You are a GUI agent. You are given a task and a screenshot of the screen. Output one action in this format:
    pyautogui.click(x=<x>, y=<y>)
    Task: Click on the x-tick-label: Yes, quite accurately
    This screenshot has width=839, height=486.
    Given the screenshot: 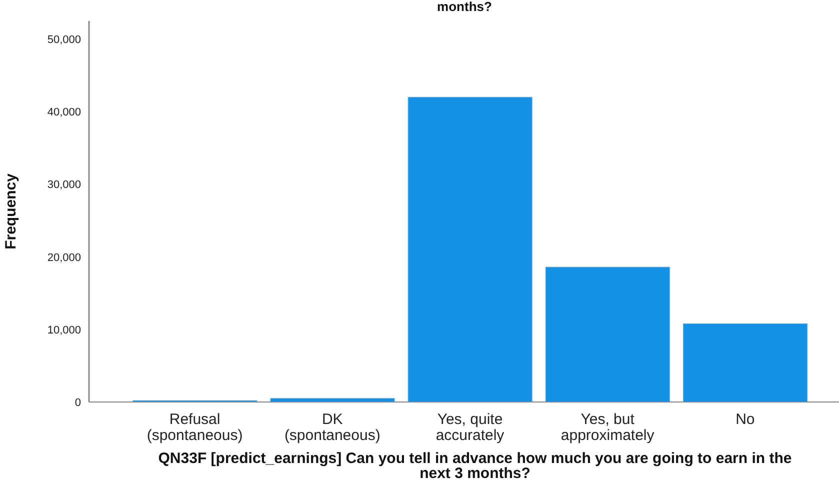 What is the action you would take?
    pyautogui.click(x=470, y=427)
    